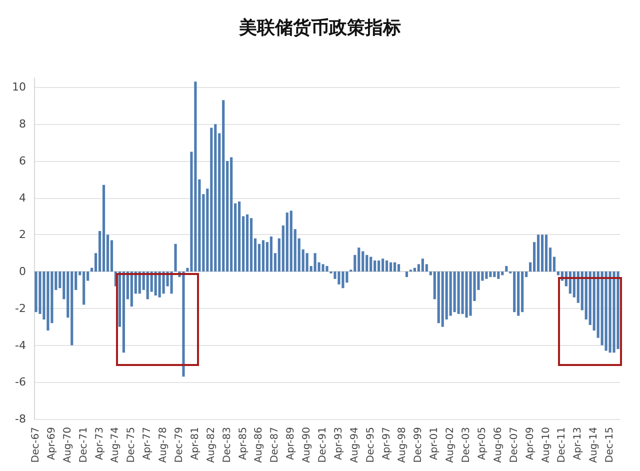 This screenshot has width=640, height=471. I want to click on x-tick-label: Dec-87, so click(275, 445).